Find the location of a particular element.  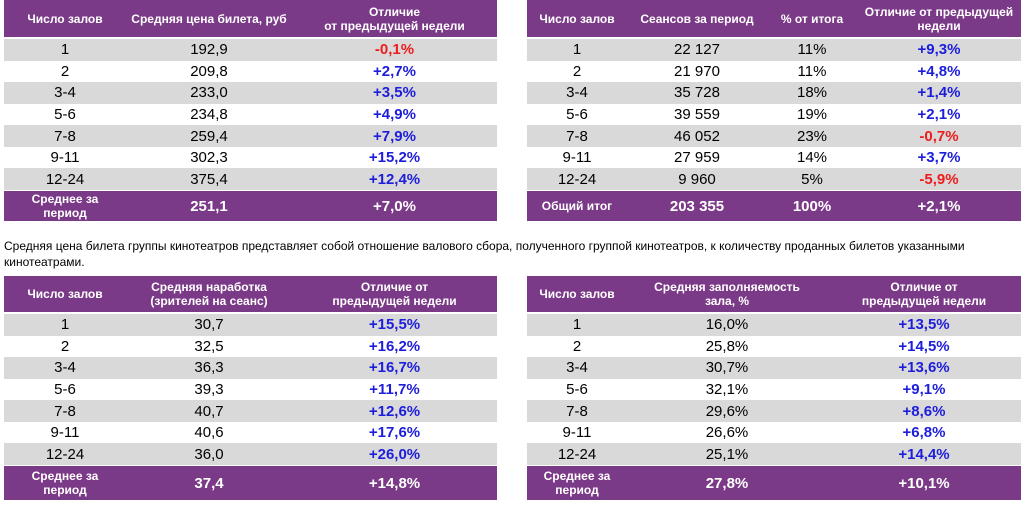

table-row: 9-11 27 959 14% +3,7% is located at coordinates (774, 158).